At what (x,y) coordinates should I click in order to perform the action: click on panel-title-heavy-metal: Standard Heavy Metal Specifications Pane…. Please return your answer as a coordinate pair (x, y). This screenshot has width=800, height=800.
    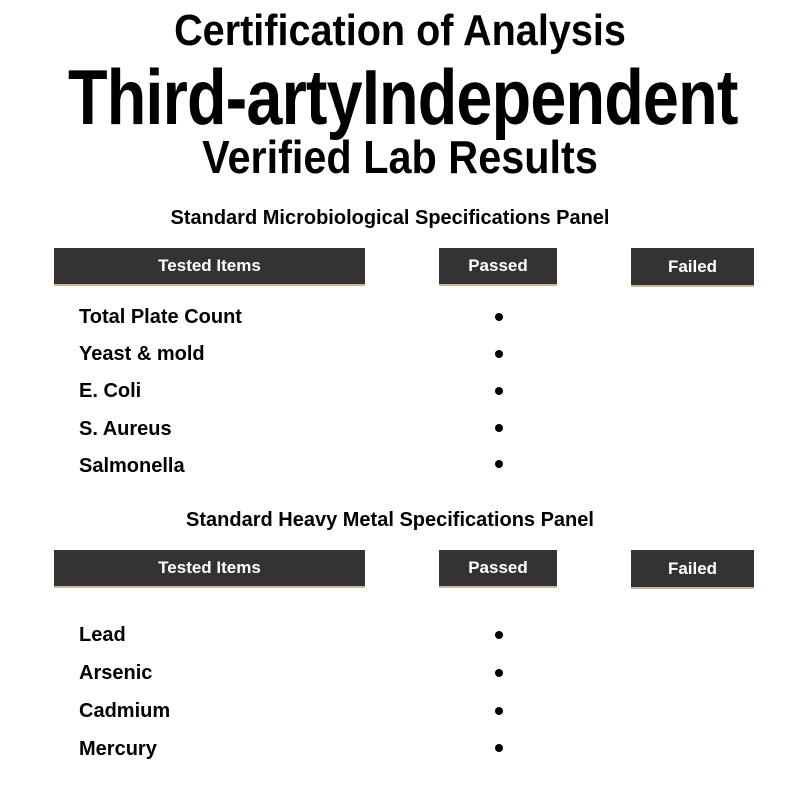
    Looking at the image, I should click on (390, 520).